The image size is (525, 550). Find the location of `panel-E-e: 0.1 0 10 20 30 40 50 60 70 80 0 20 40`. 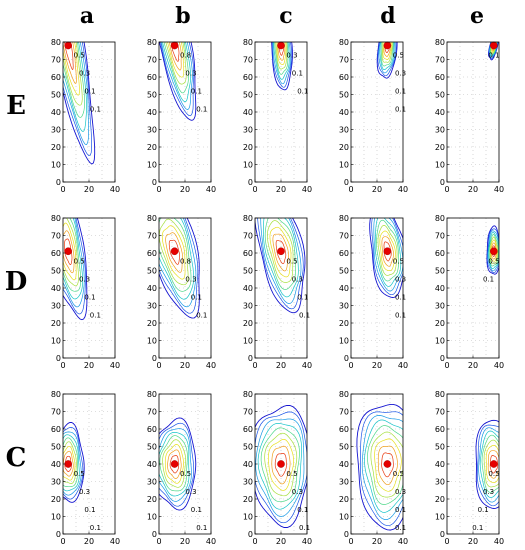

panel-E-e: 0.1 0 10 20 30 40 50 60 70 80 0 20 40 is located at coordinates (469, 116).